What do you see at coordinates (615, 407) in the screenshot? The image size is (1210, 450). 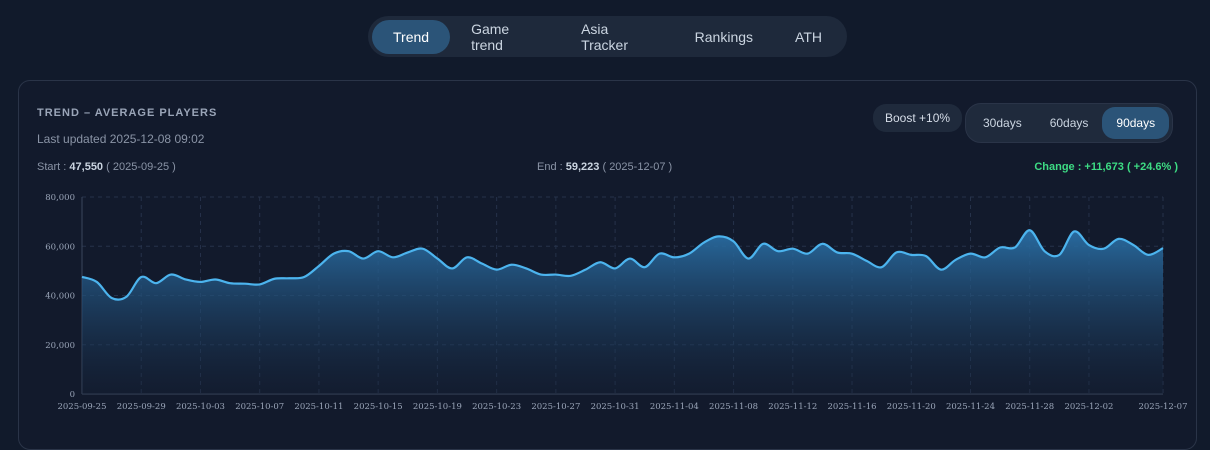 I see `x-tick-label: 2025-10-31` at bounding box center [615, 407].